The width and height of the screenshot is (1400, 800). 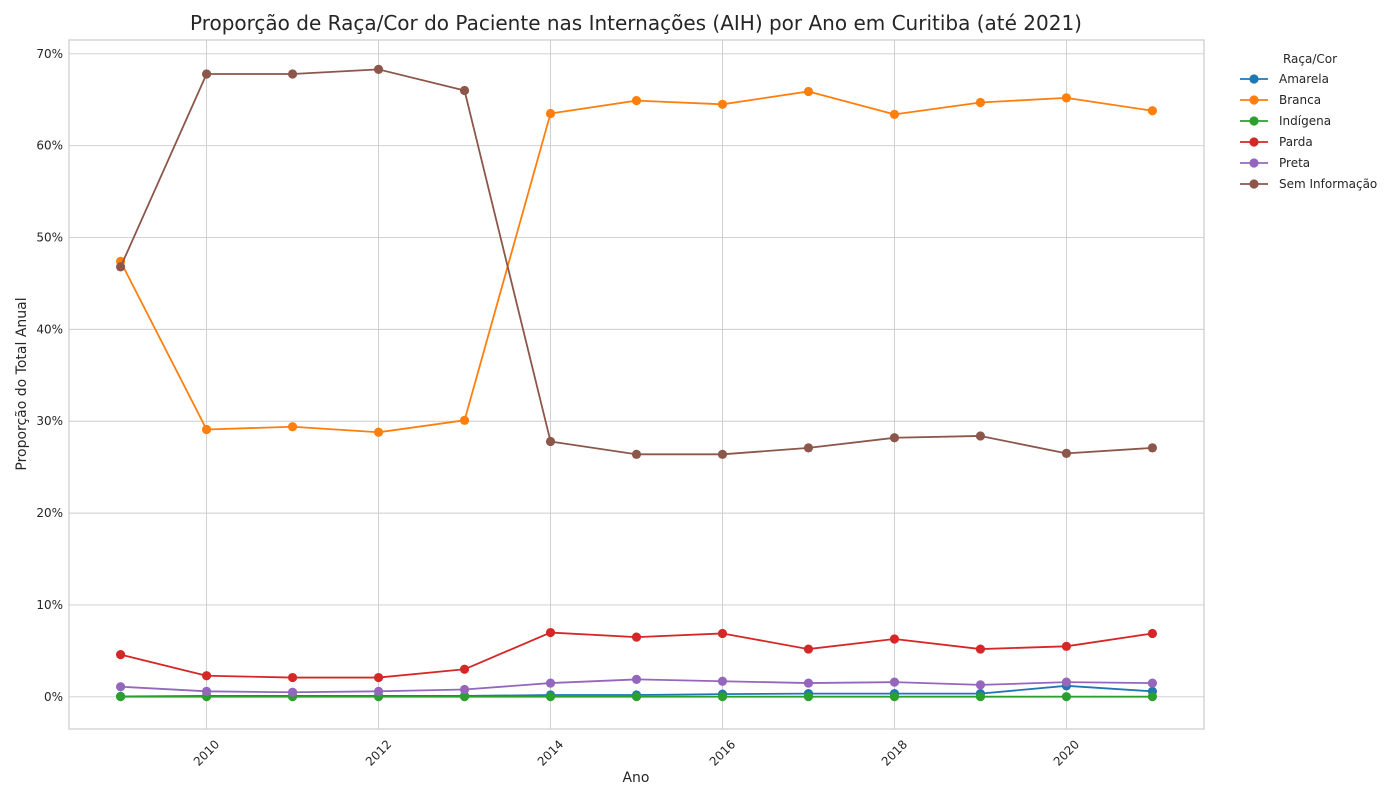 What do you see at coordinates (1310, 59) in the screenshot?
I see `legend-title: Raça/Cor` at bounding box center [1310, 59].